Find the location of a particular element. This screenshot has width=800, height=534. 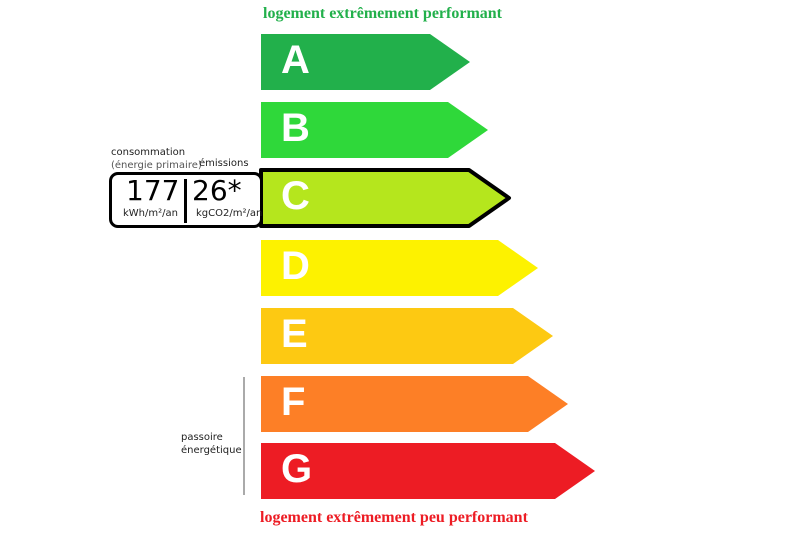

top-label: logement extrêmement performant is located at coordinates (383, 13).